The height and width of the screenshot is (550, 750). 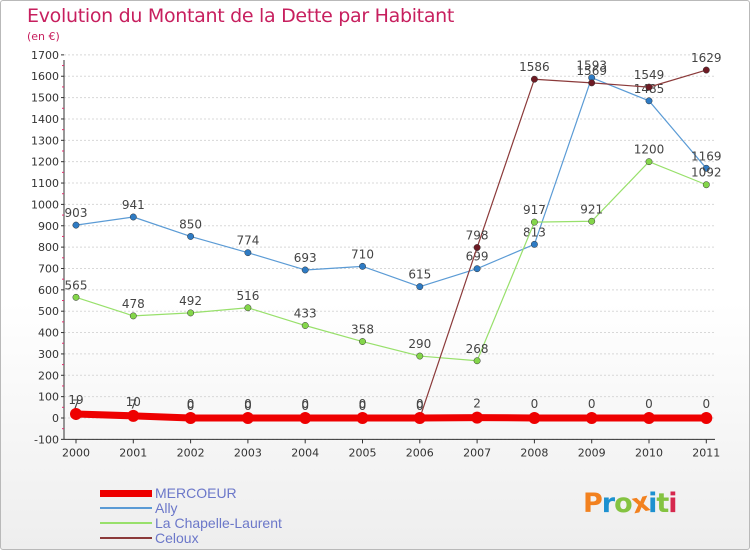 I want to click on data-label: 1092, so click(x=706, y=173).